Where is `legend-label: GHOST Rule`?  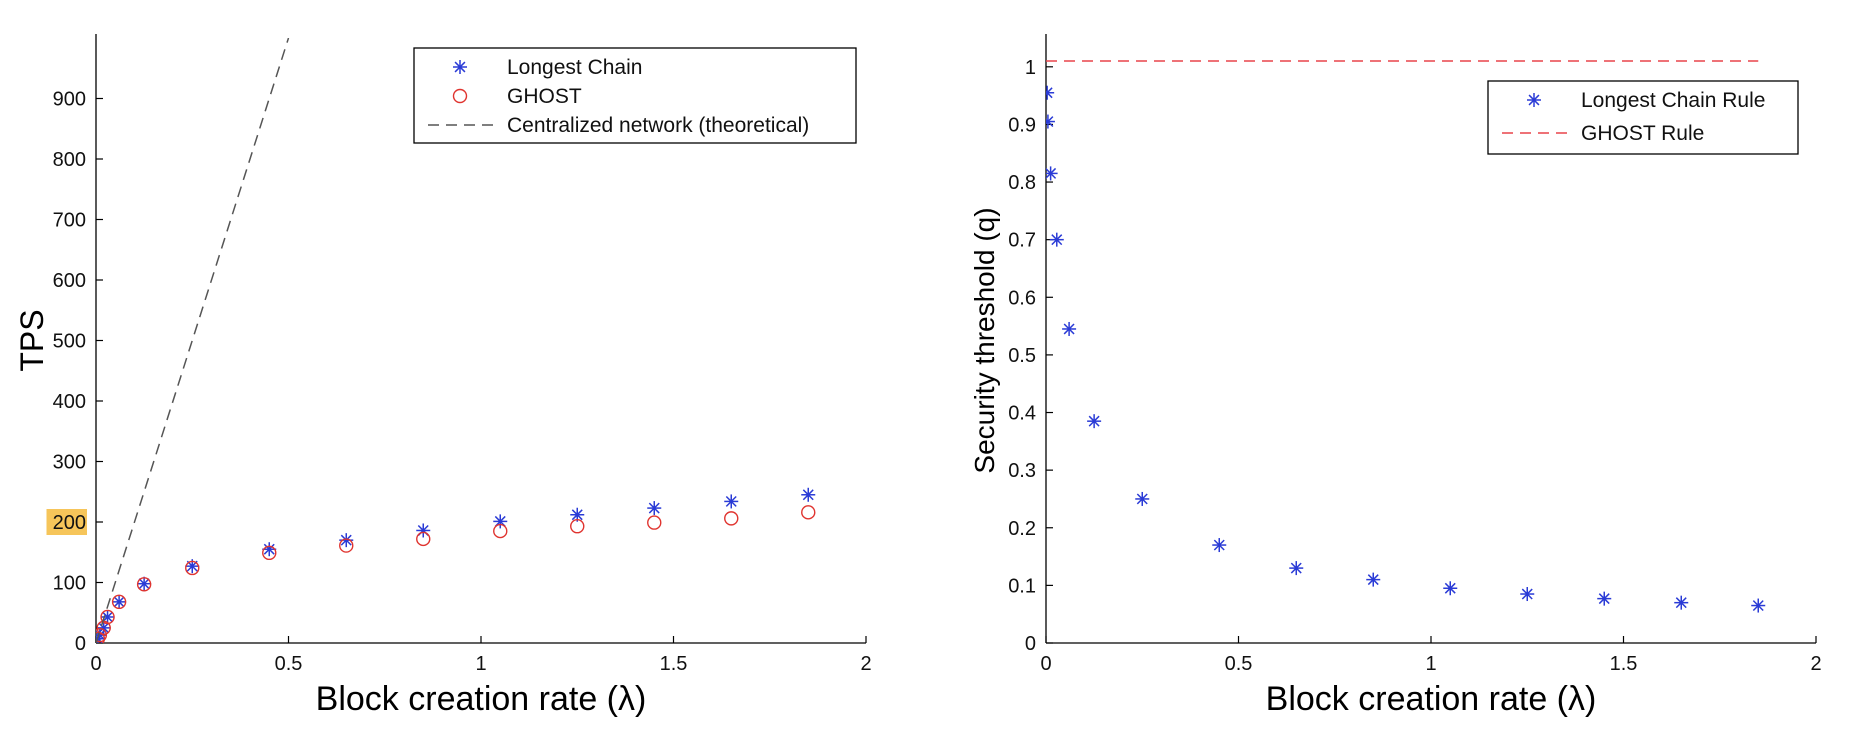 legend-label: GHOST Rule is located at coordinates (1642, 133).